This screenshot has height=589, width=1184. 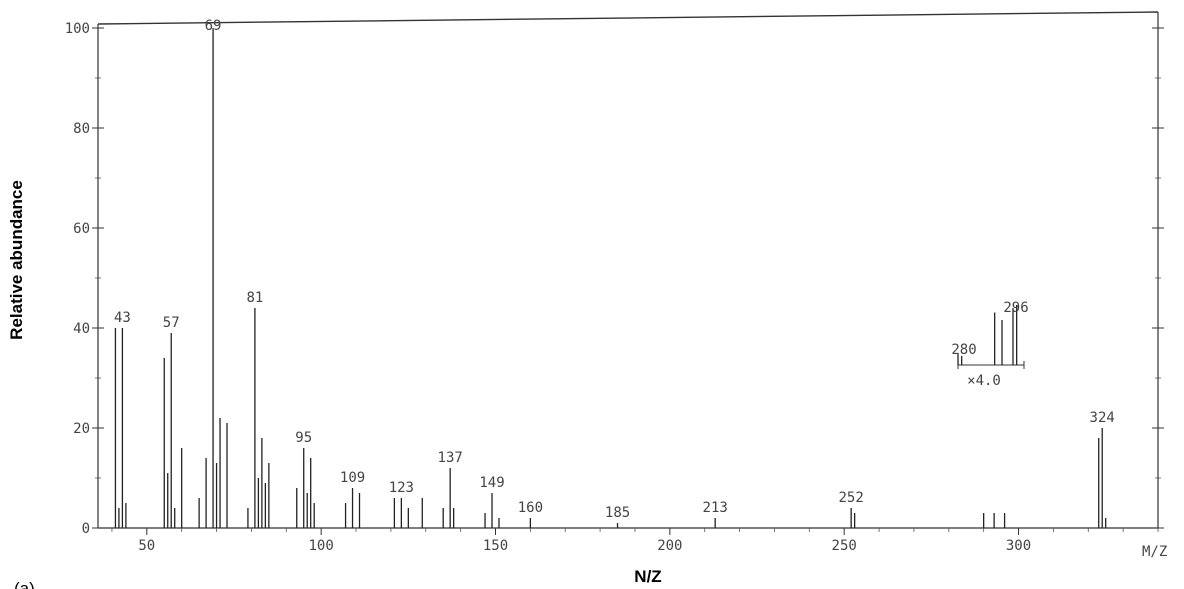 I want to click on peak-label: 252, so click(x=851, y=498).